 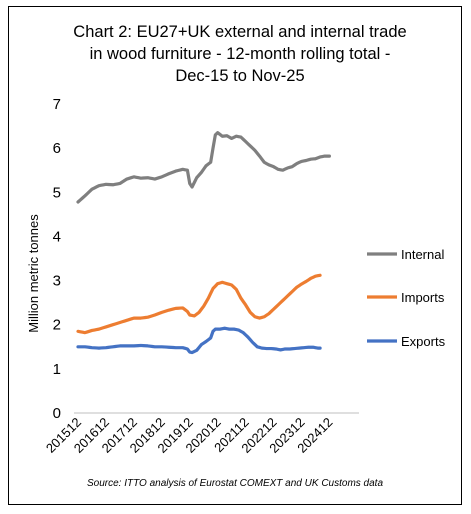 What do you see at coordinates (199, 304) in the screenshot?
I see `series-line-imports` at bounding box center [199, 304].